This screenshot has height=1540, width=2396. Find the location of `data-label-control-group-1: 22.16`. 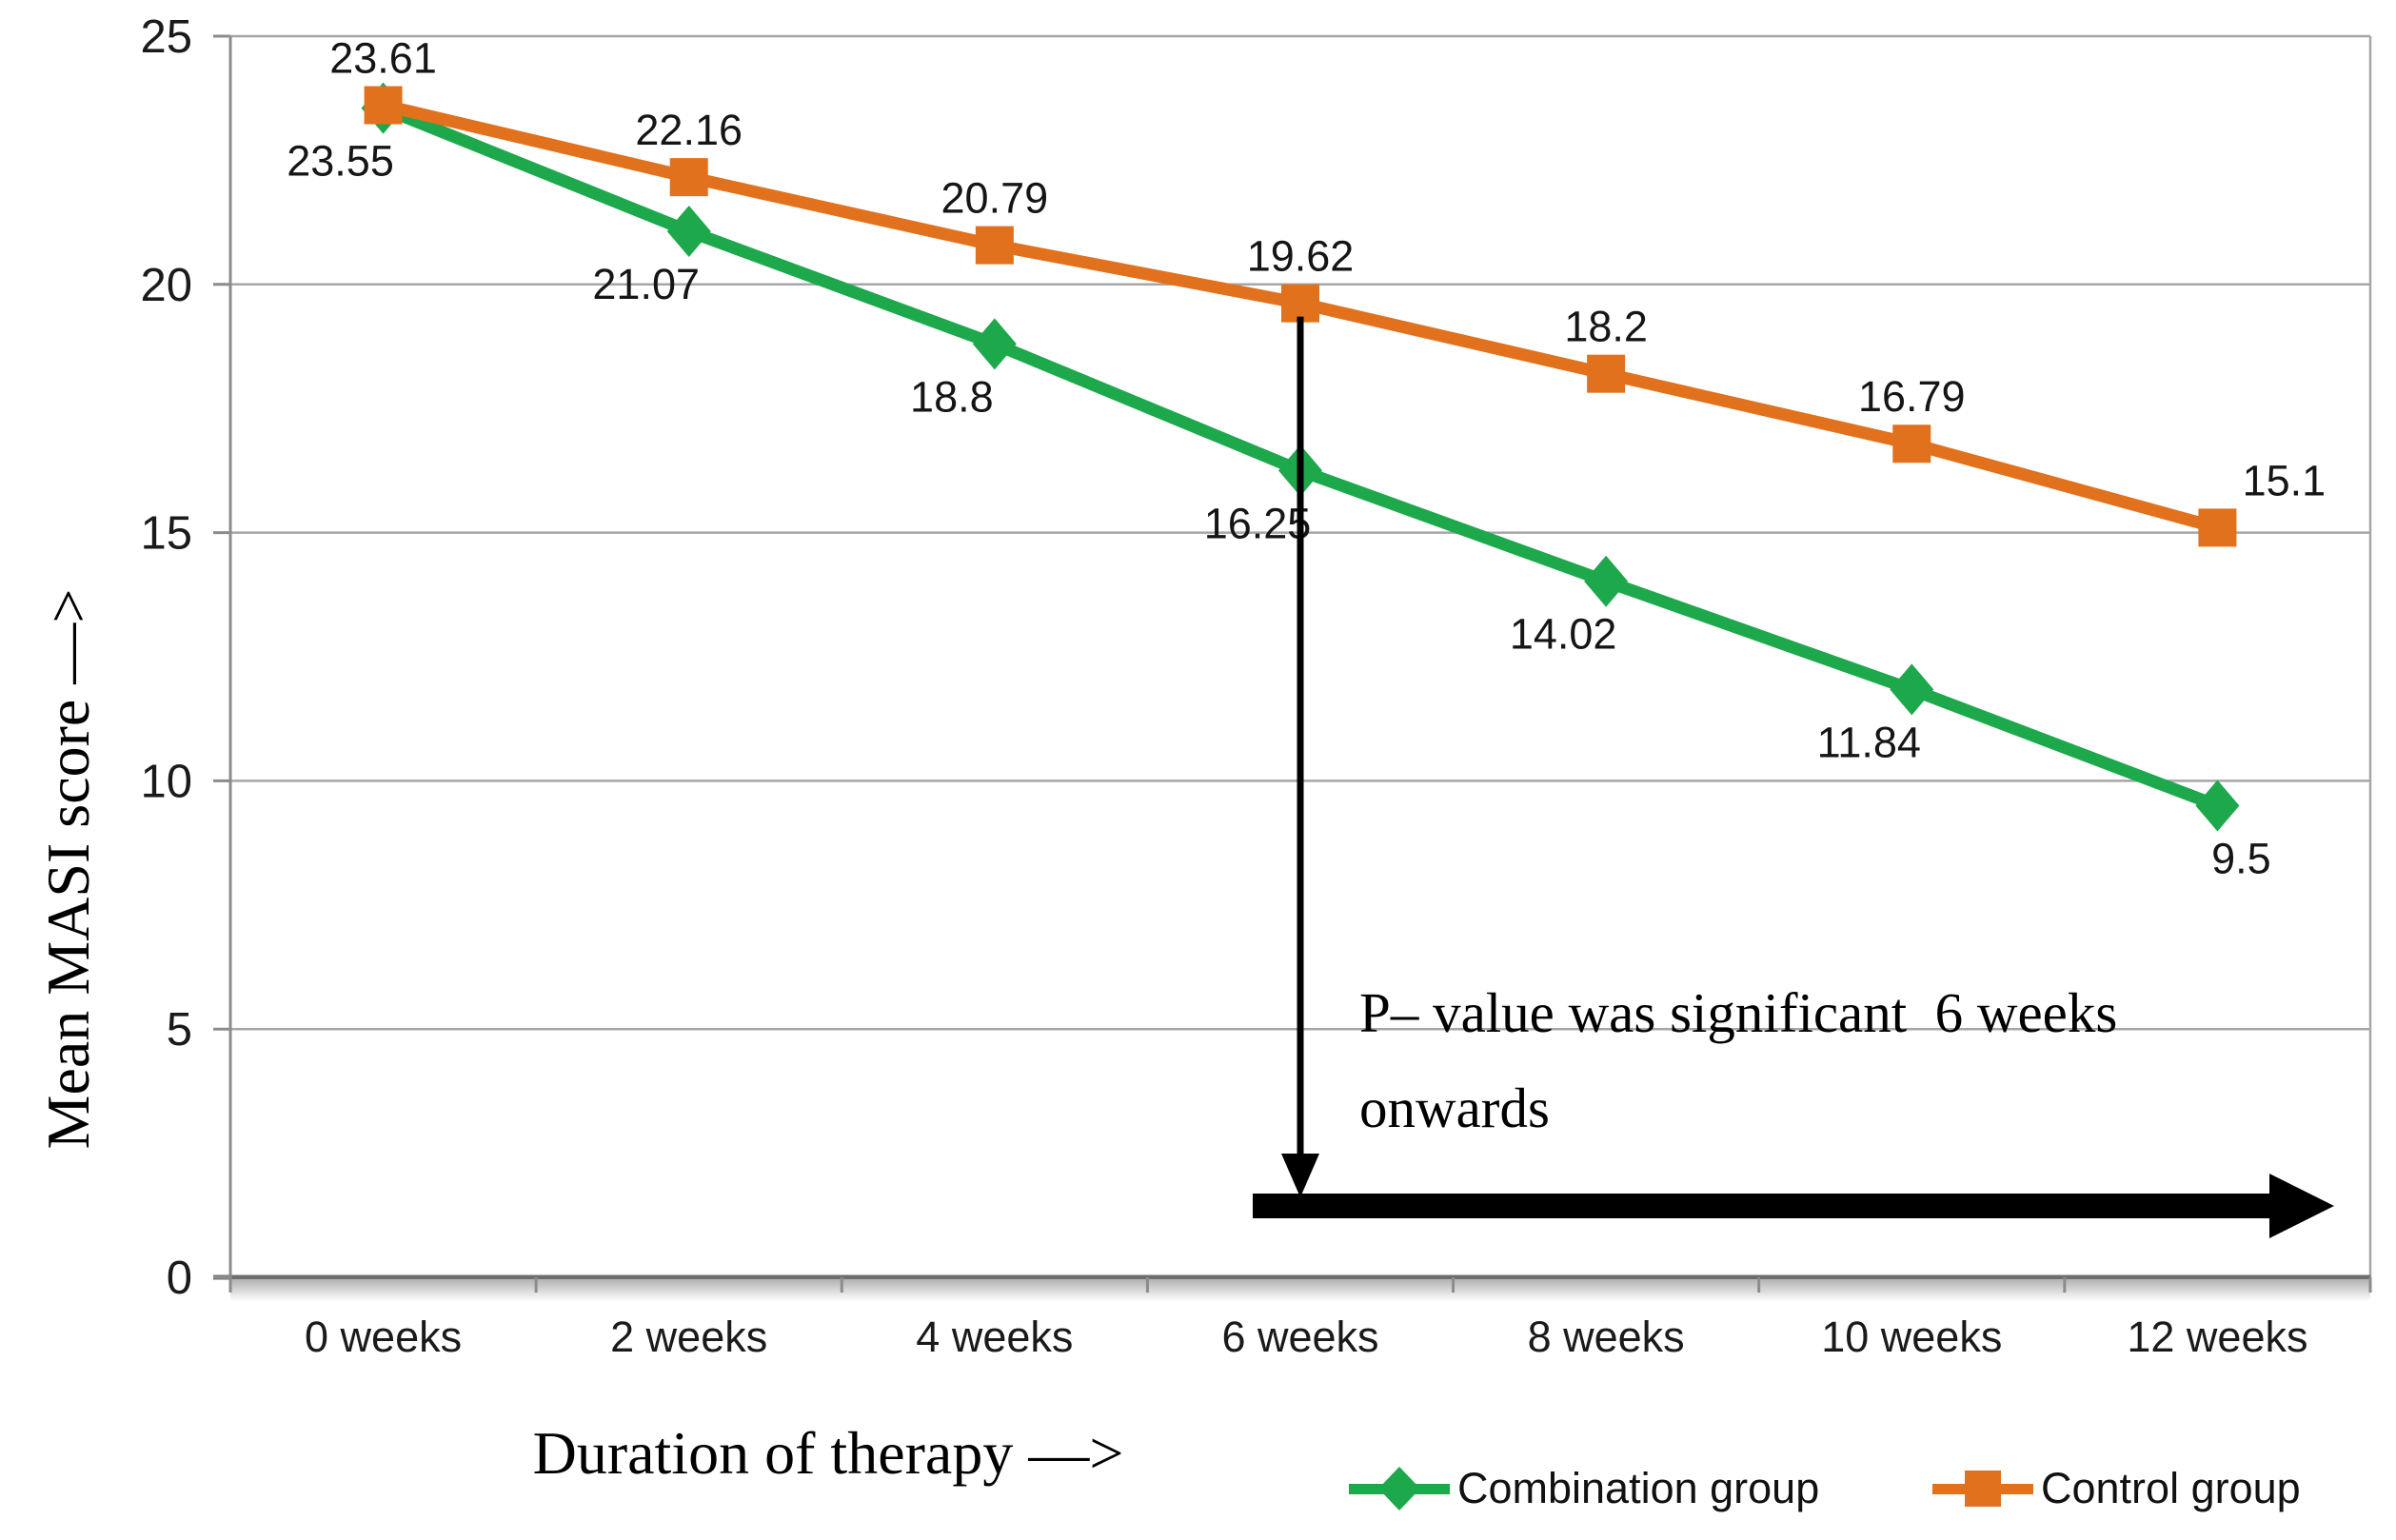

data-label-control-group-1: 22.16 is located at coordinates (689, 130).